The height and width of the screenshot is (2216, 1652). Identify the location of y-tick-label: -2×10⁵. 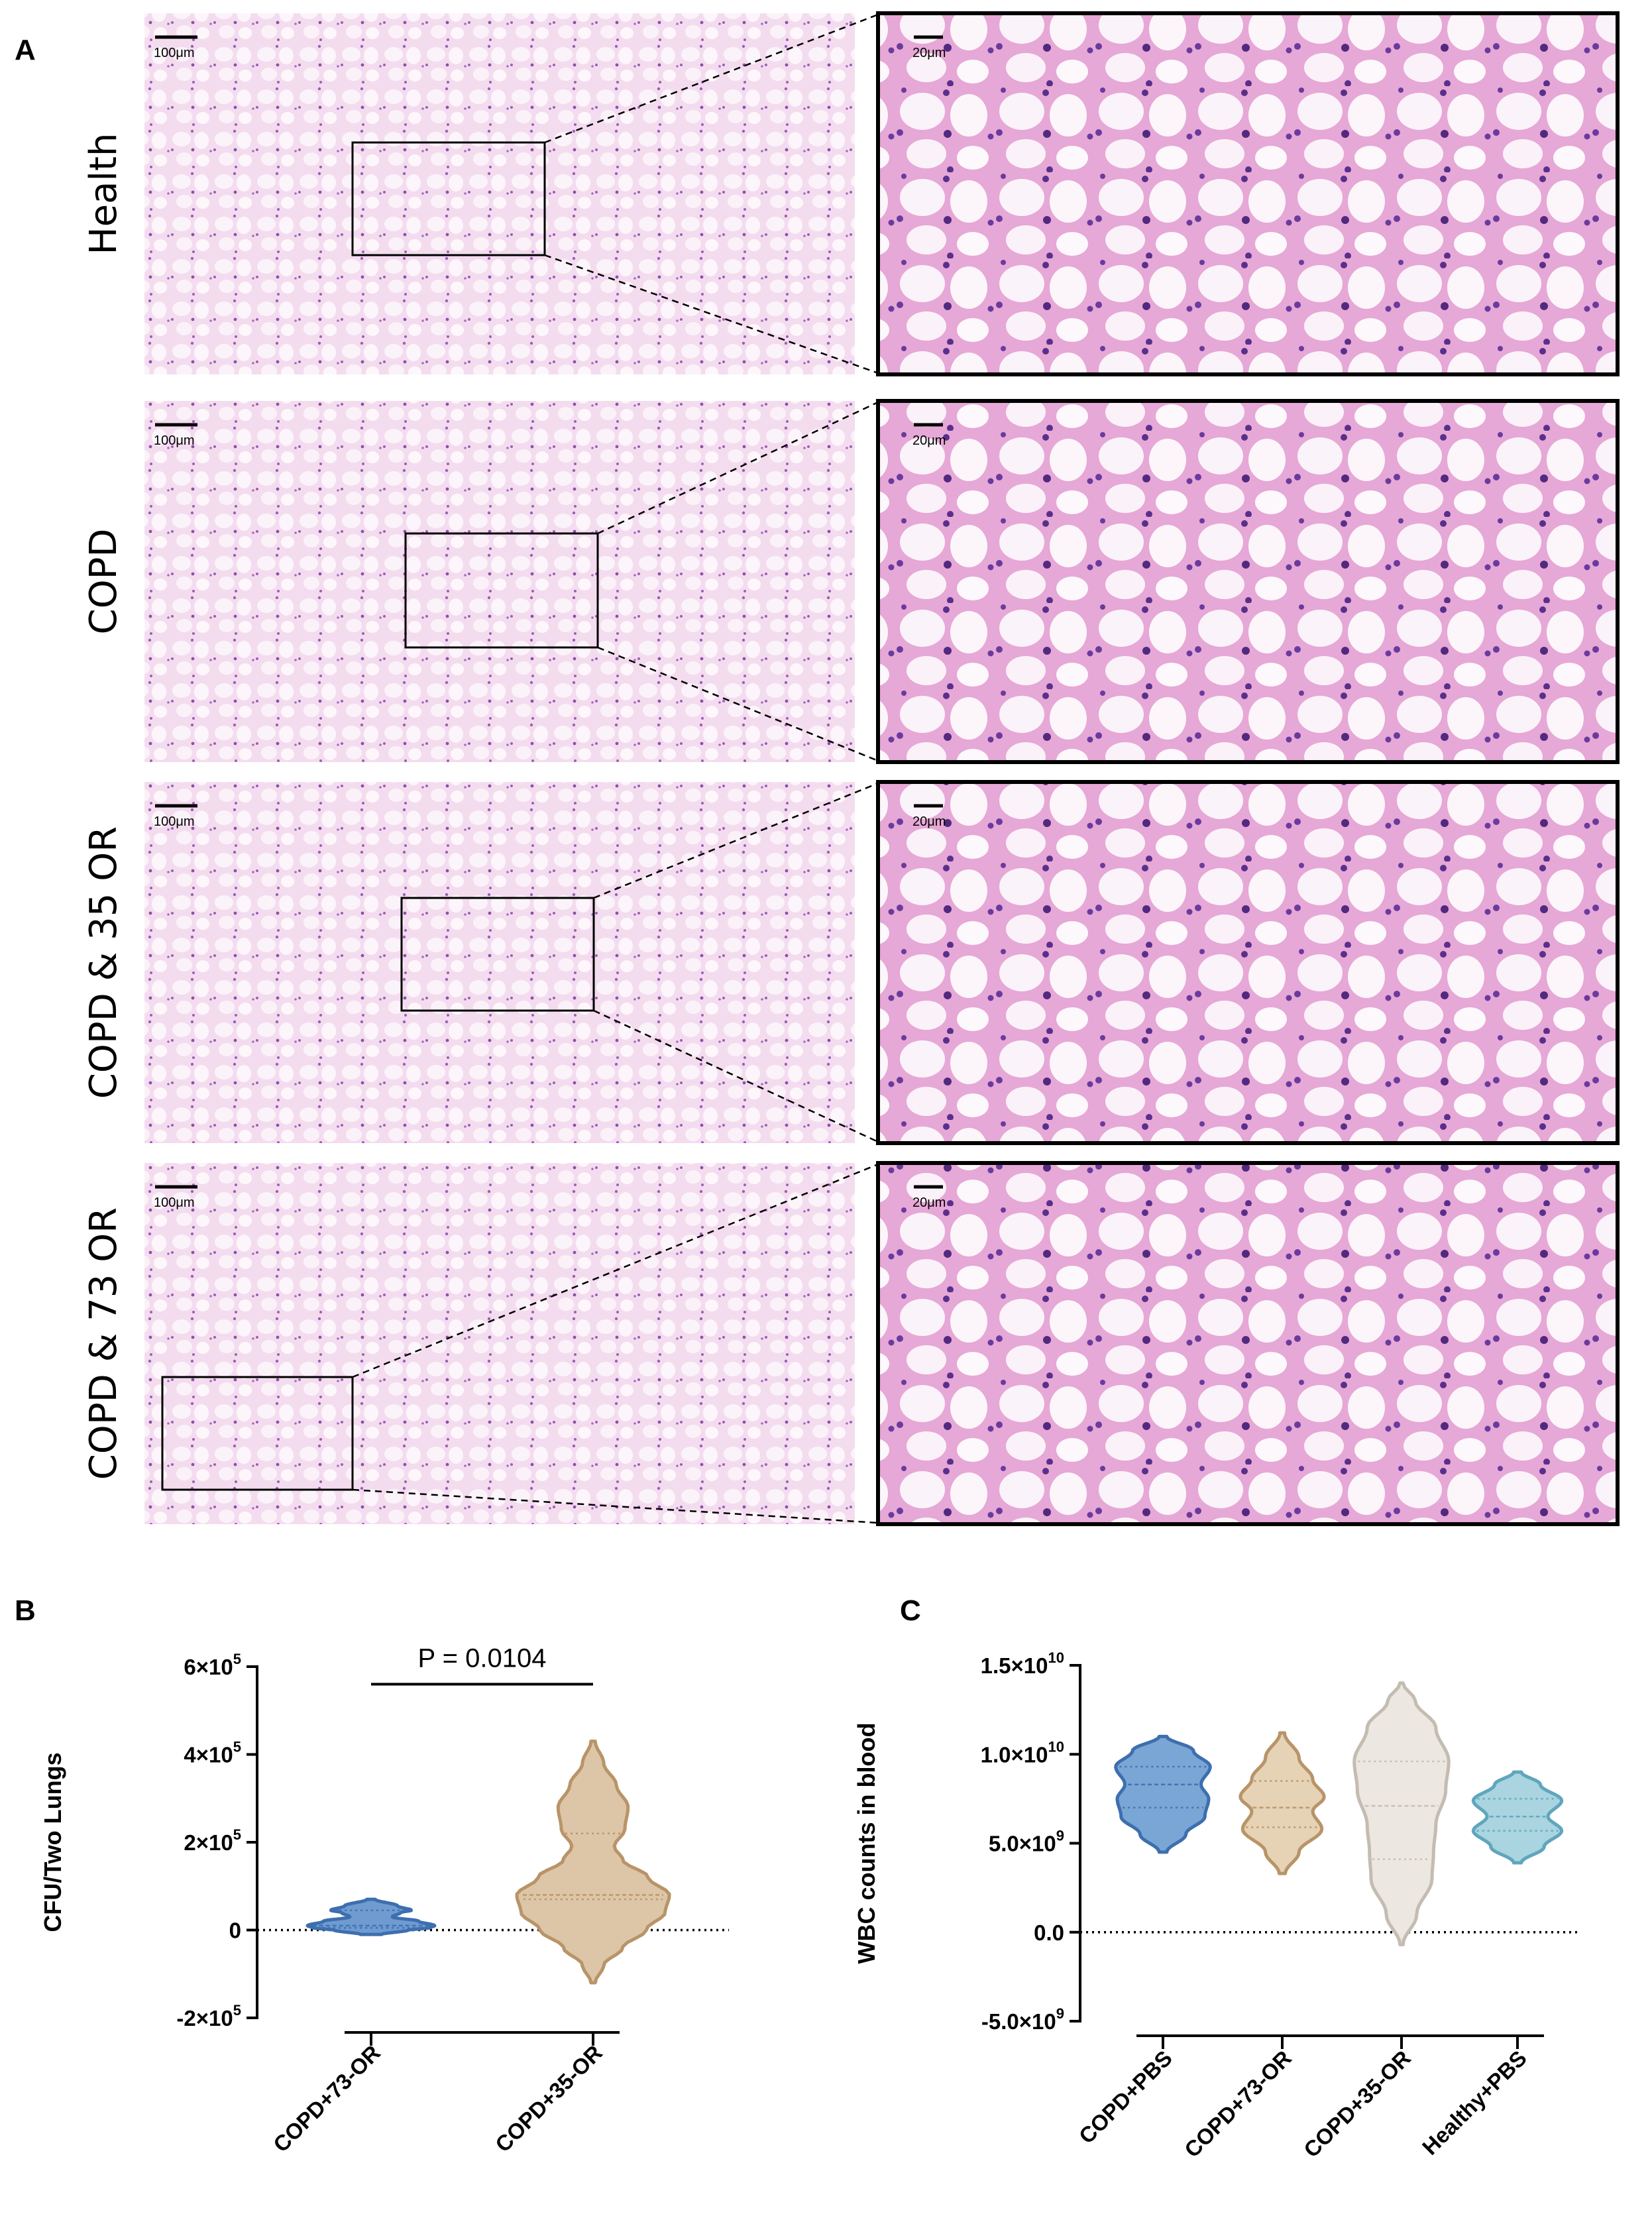
(208, 2016).